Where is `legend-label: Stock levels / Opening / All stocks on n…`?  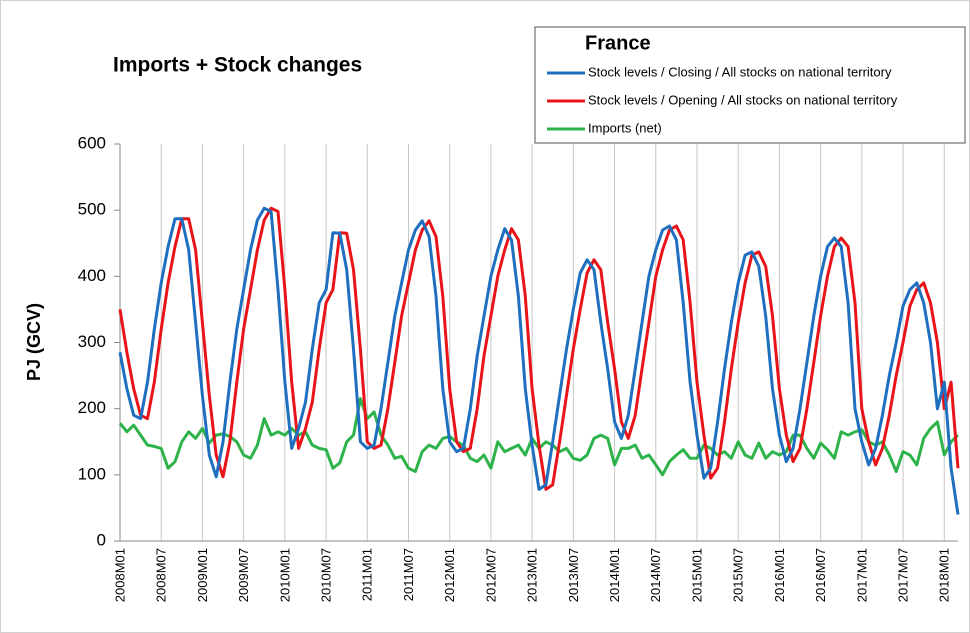 legend-label: Stock levels / Opening / All stocks on n… is located at coordinates (743, 99).